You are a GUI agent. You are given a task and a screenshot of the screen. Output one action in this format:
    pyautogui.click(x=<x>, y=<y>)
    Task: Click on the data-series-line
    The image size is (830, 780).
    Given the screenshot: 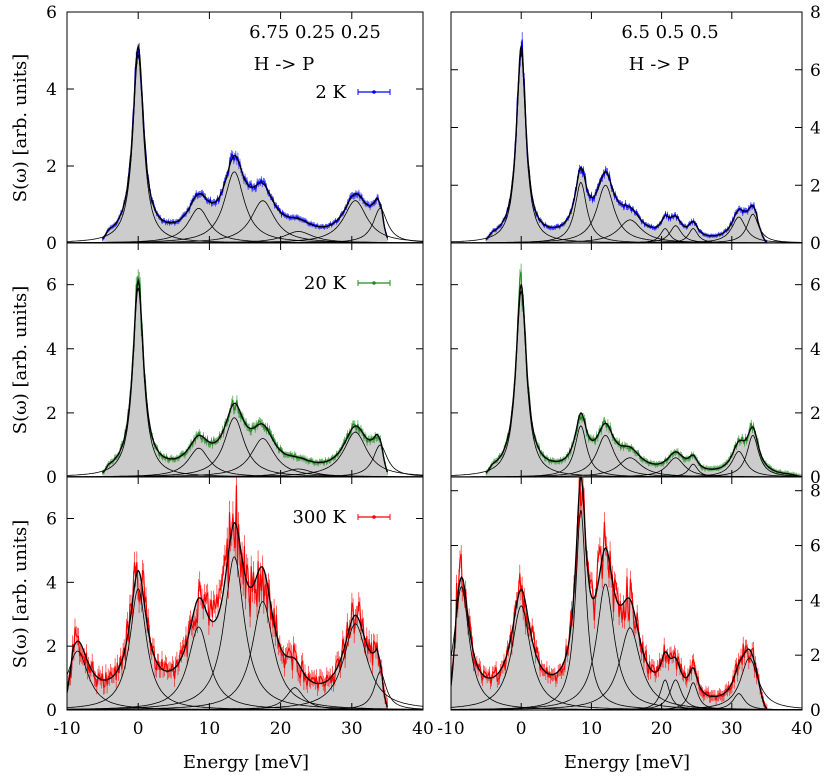 What is the action you would take?
    pyautogui.click(x=227, y=595)
    